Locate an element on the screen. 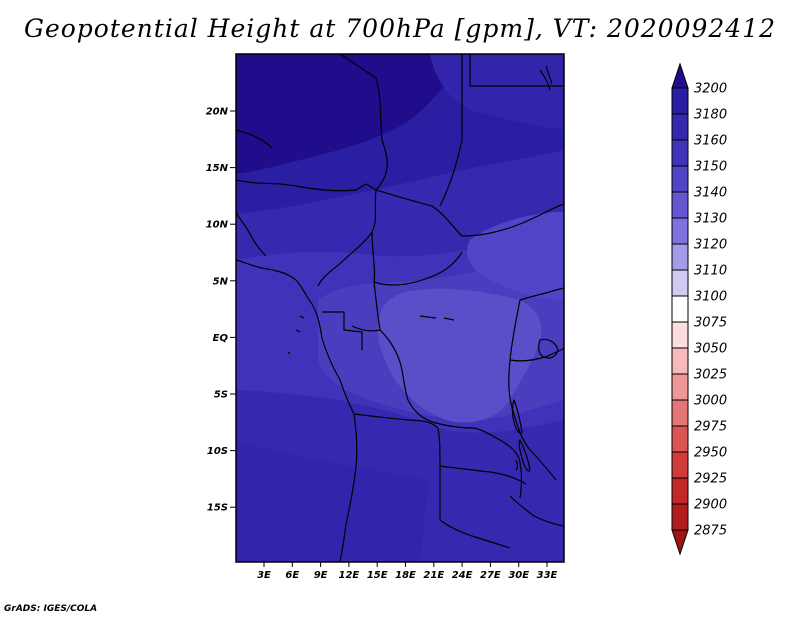 This screenshot has width=800, height=618. colorbar-label: 2925 is located at coordinates (710, 479).